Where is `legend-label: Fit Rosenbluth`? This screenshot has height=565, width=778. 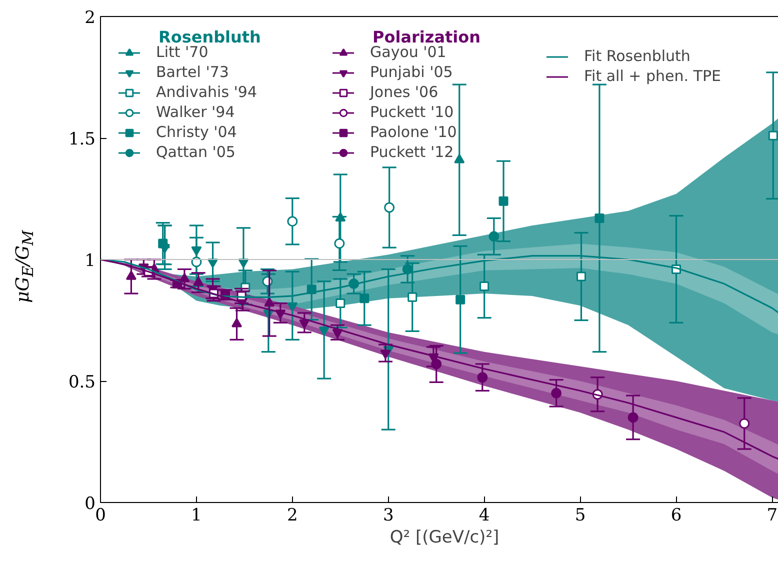
legend-label: Fit Rosenbluth is located at coordinates (637, 56).